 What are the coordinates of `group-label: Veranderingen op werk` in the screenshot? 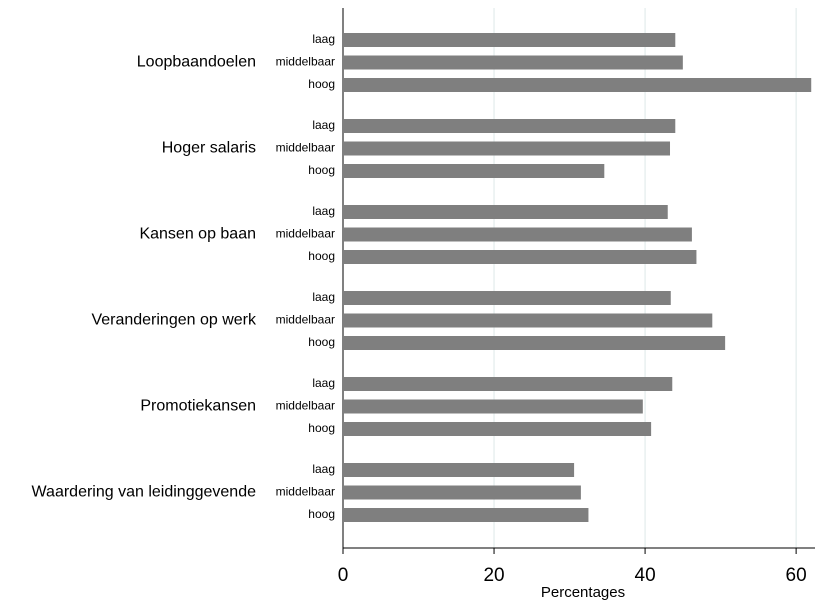 It's located at (174, 320).